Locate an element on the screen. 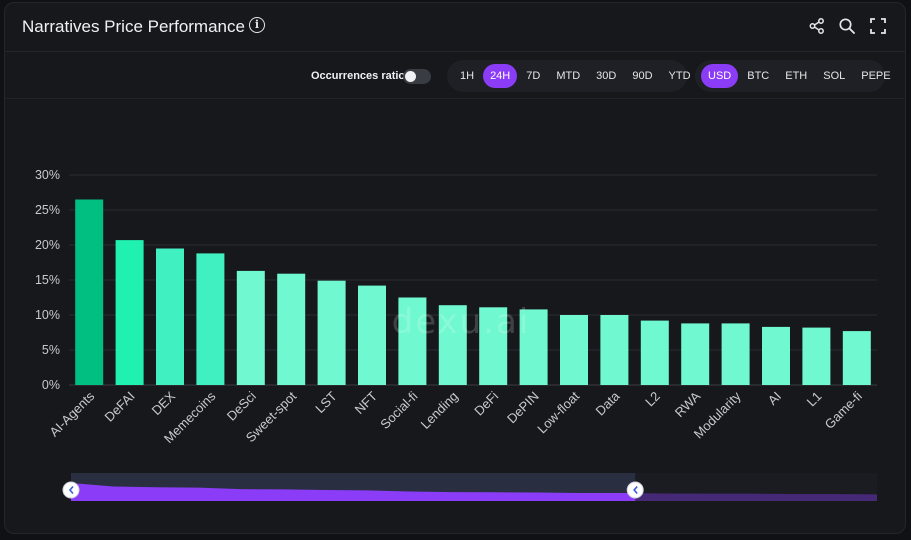 Image resolution: width=911 pixels, height=540 pixels. bar-ai-agents is located at coordinates (89, 292).